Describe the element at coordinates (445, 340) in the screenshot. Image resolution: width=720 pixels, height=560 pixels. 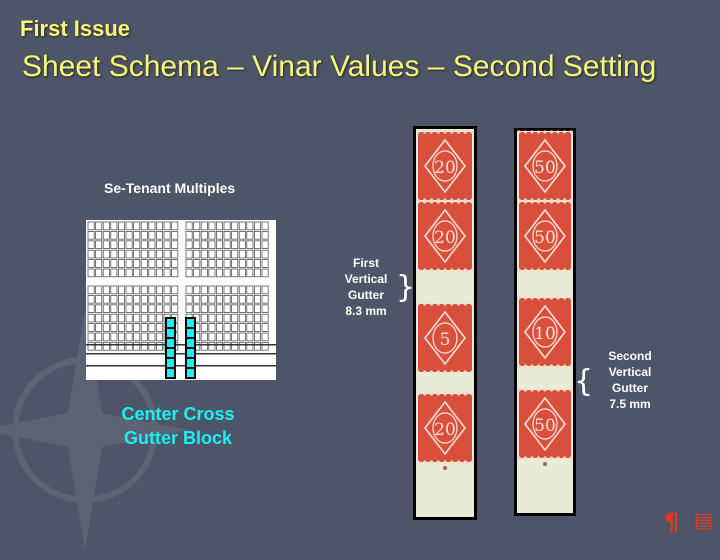
I see `stamp-value: 5` at that location.